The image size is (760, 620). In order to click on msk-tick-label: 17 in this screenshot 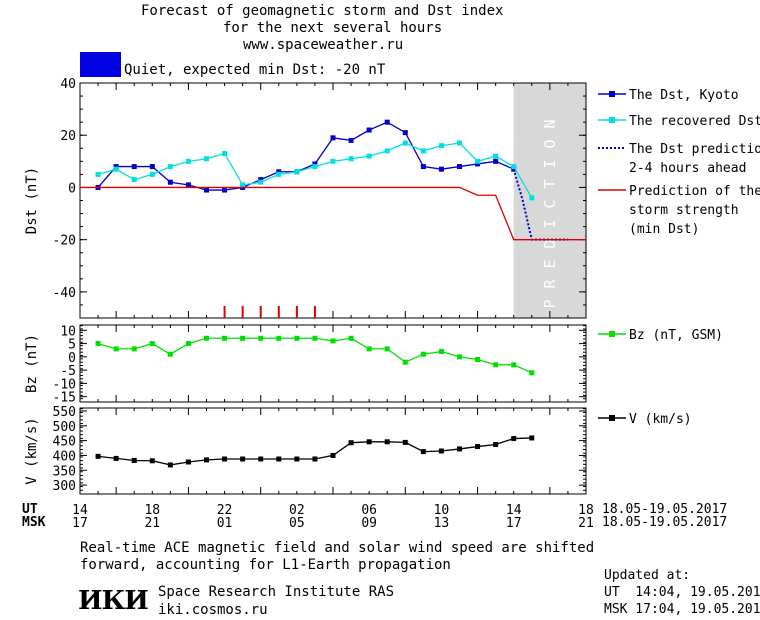, I will do `click(514, 523)`.